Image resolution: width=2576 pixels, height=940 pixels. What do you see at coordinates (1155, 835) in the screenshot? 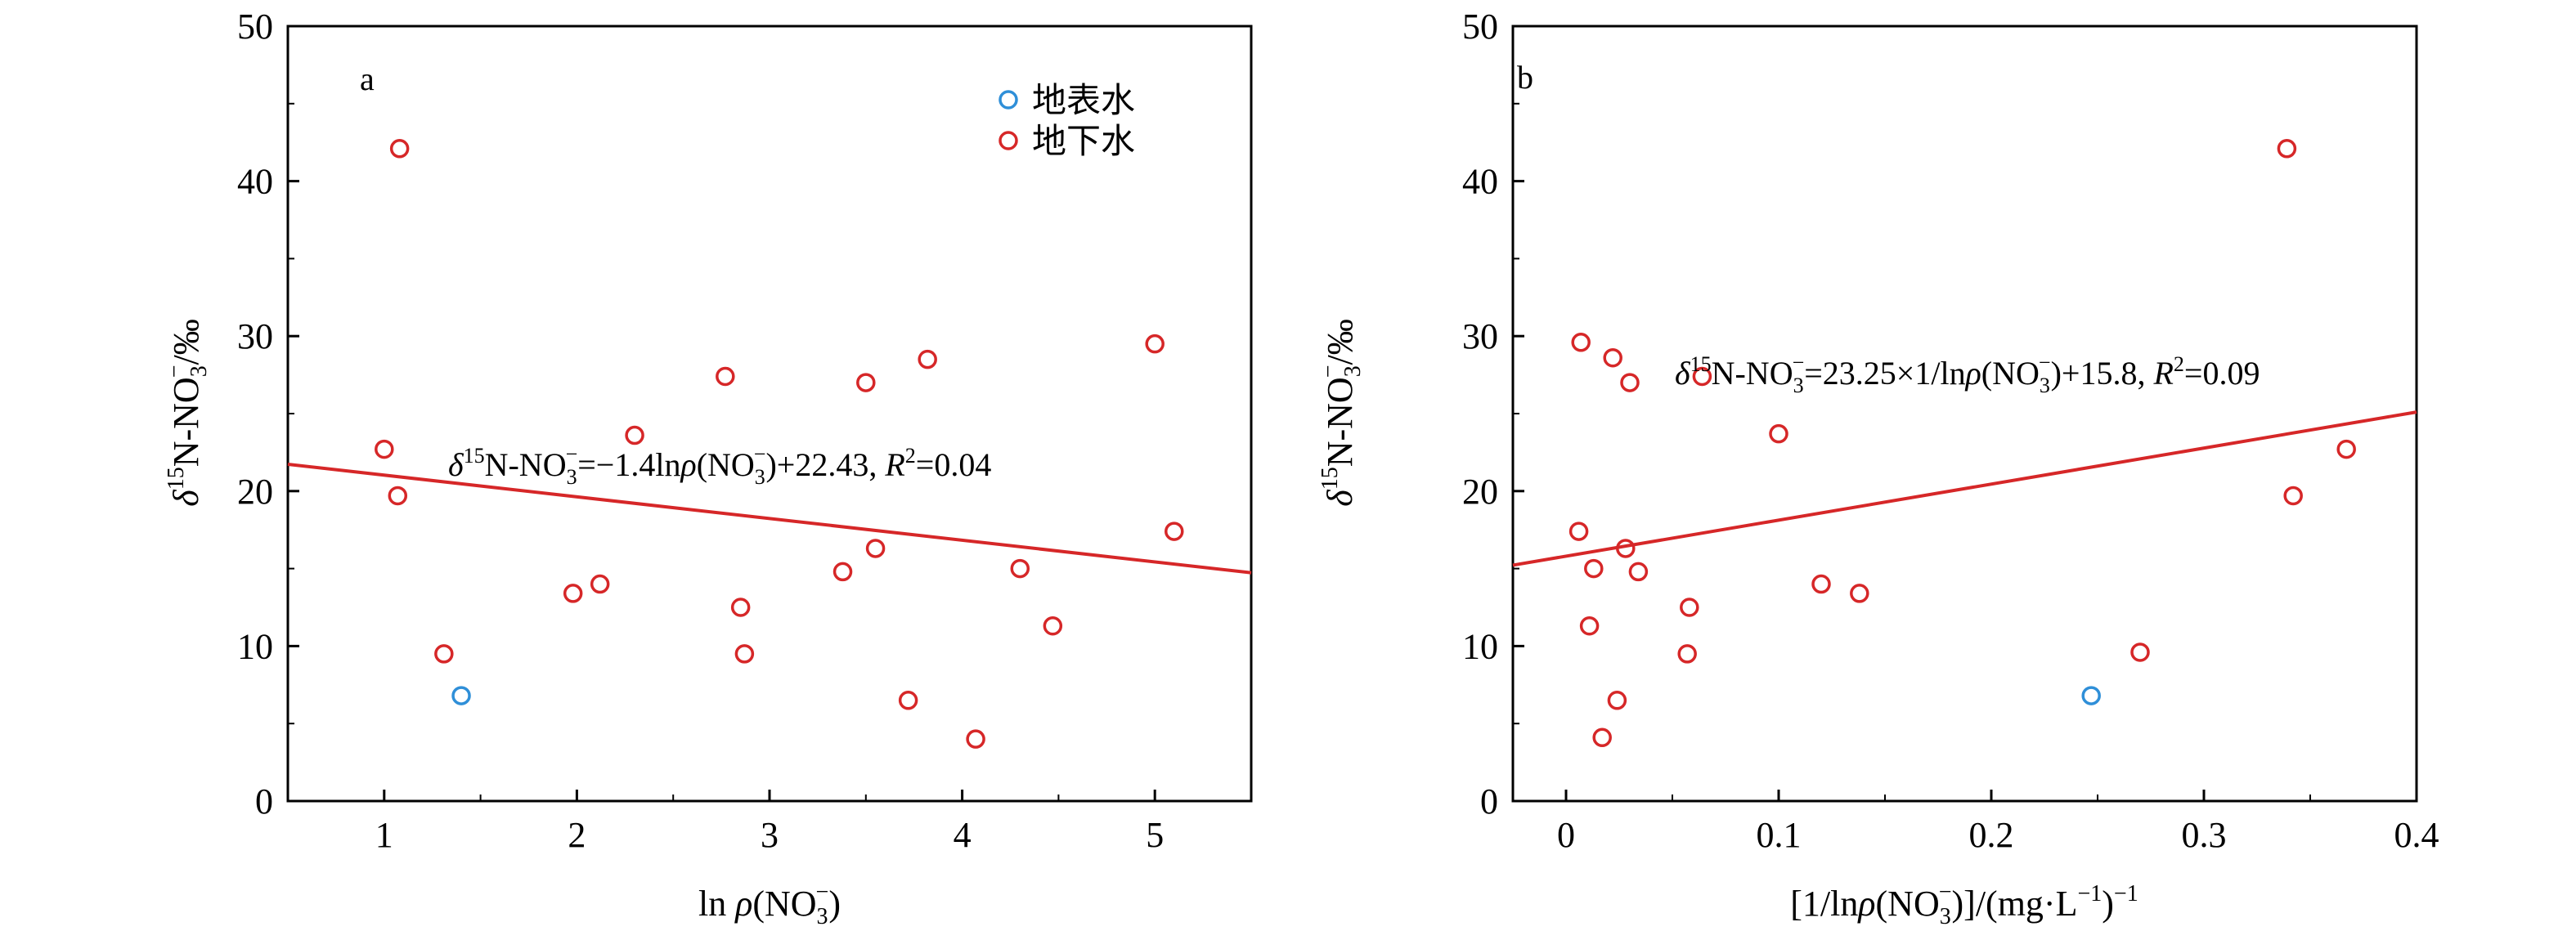
I see `x-tick-label: 5` at bounding box center [1155, 835].